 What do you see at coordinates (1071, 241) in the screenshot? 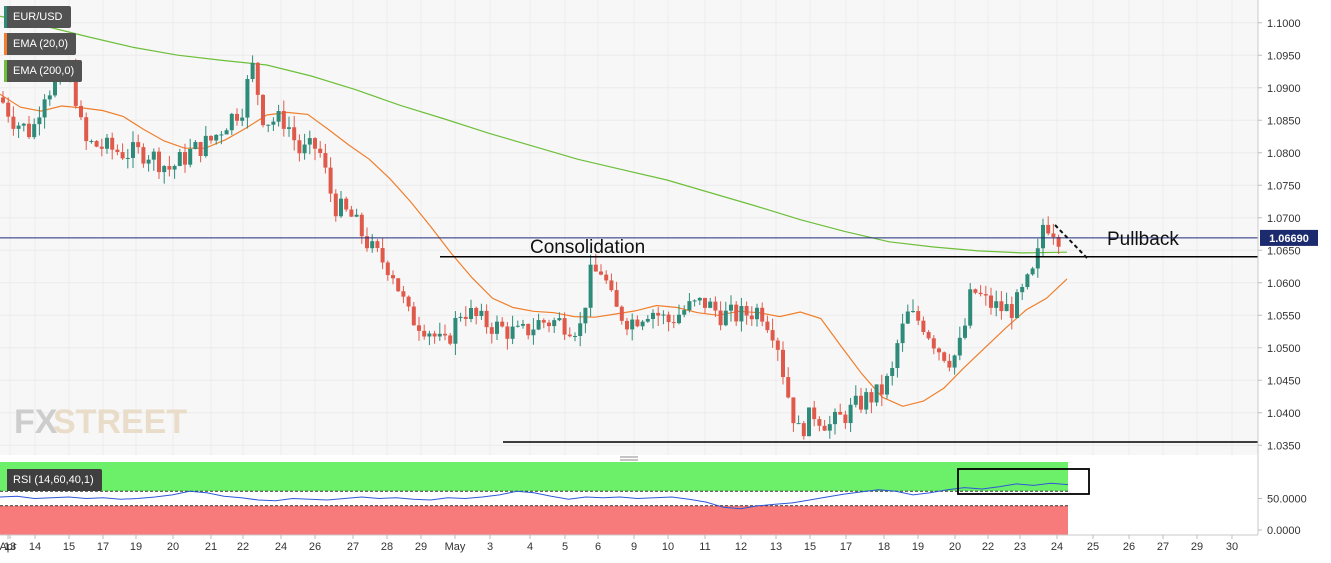
I see `pullback-arrow` at bounding box center [1071, 241].